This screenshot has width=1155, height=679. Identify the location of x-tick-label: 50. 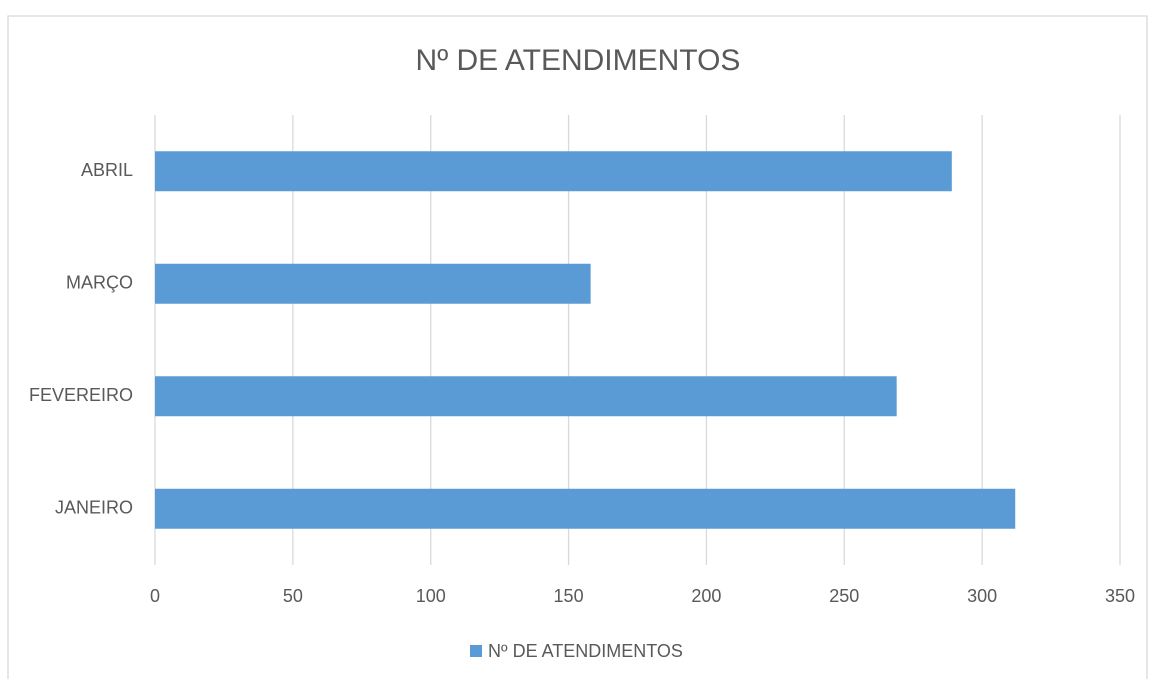
(293, 596).